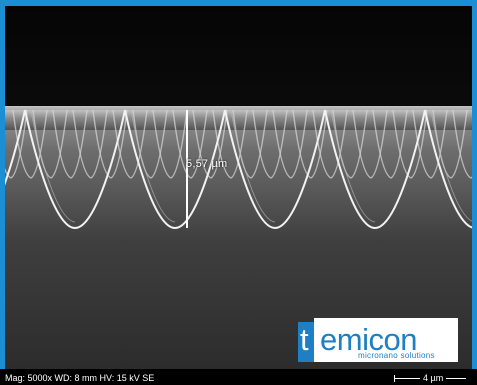 The width and height of the screenshot is (477, 385). What do you see at coordinates (456, 379) in the screenshot?
I see `scale-bar-line-end` at bounding box center [456, 379].